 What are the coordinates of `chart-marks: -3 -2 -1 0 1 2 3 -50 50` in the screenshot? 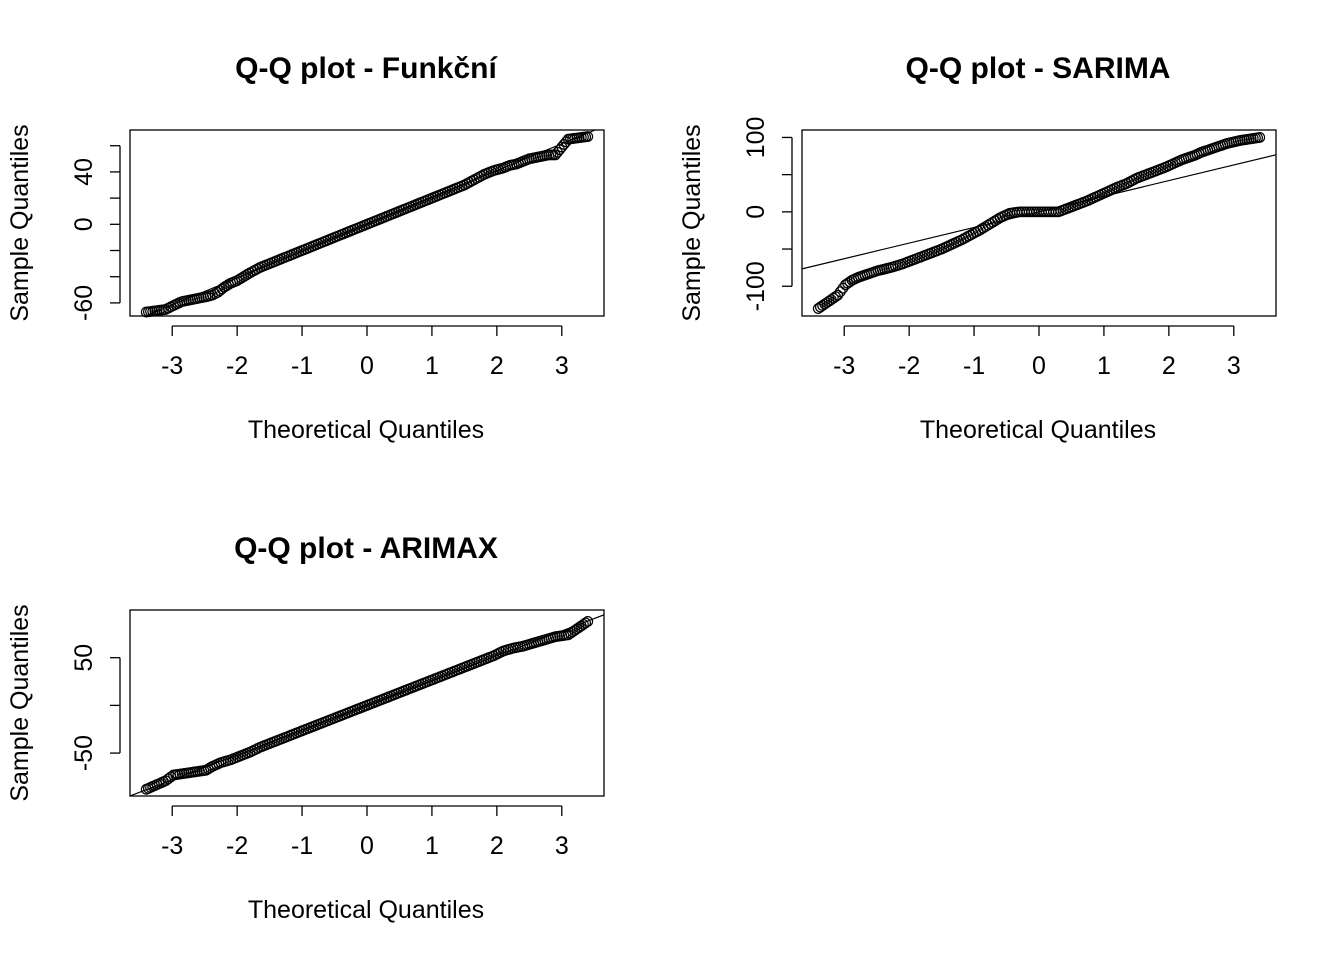 It's located at (337, 737).